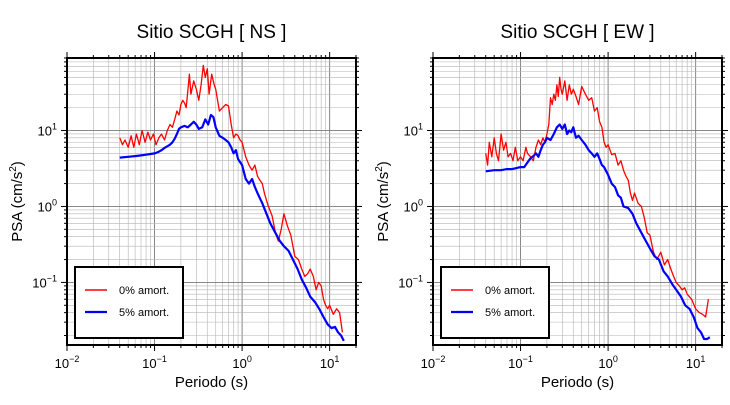 The image size is (730, 405). Describe the element at coordinates (577, 32) in the screenshot. I see `chart-title: Sitio SCGH [ EW ]` at that location.